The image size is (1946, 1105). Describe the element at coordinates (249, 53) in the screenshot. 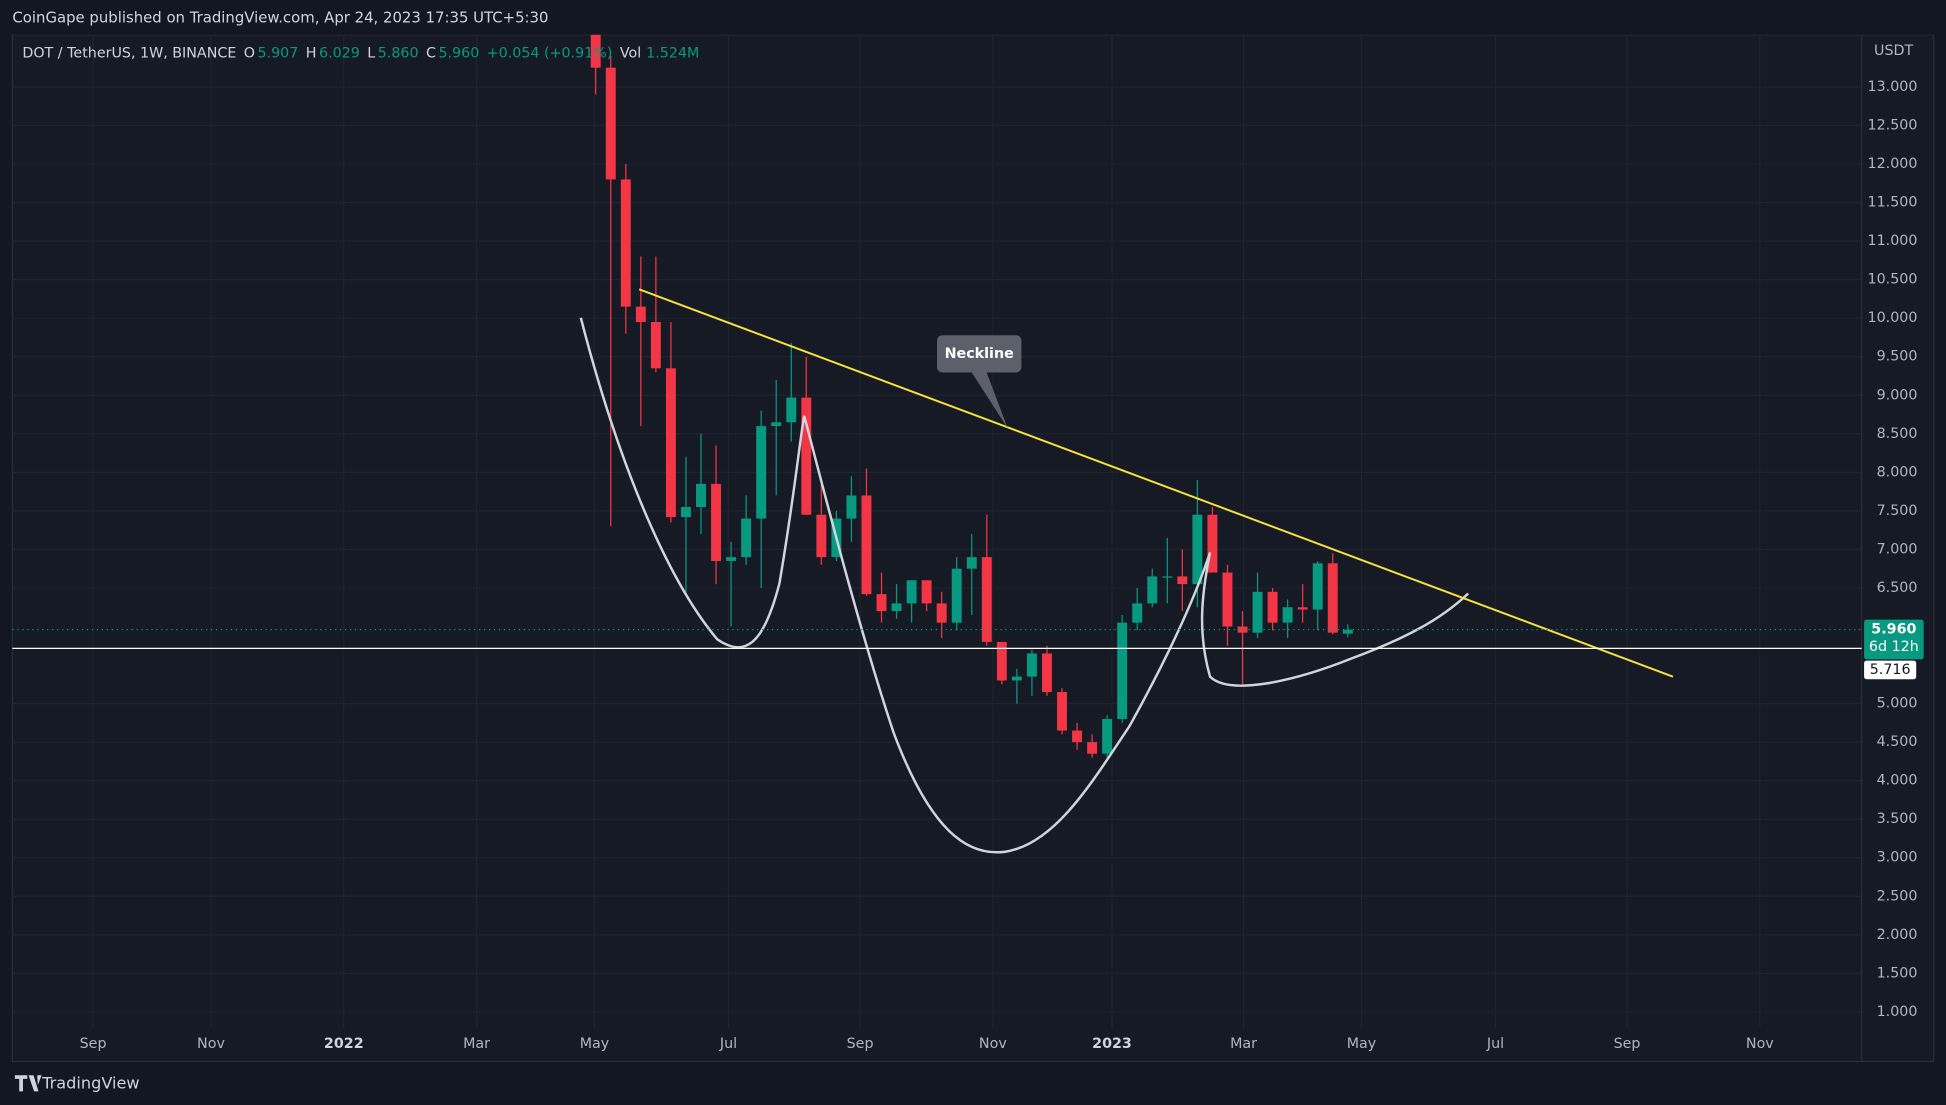

I see `legend-key: O` at that location.